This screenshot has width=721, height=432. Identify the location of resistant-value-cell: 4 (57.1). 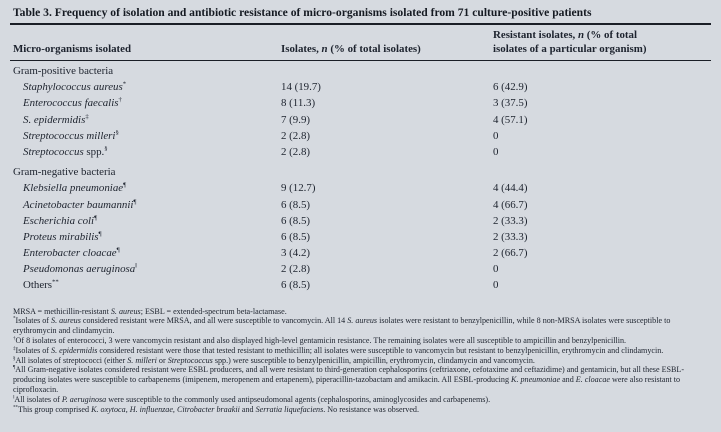
(510, 119).